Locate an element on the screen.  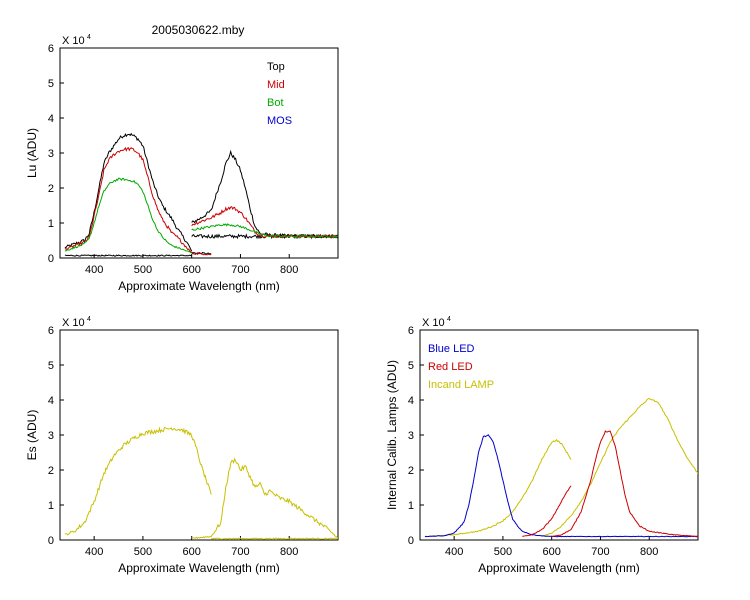
series-line-blue-led is located at coordinates (561, 486).